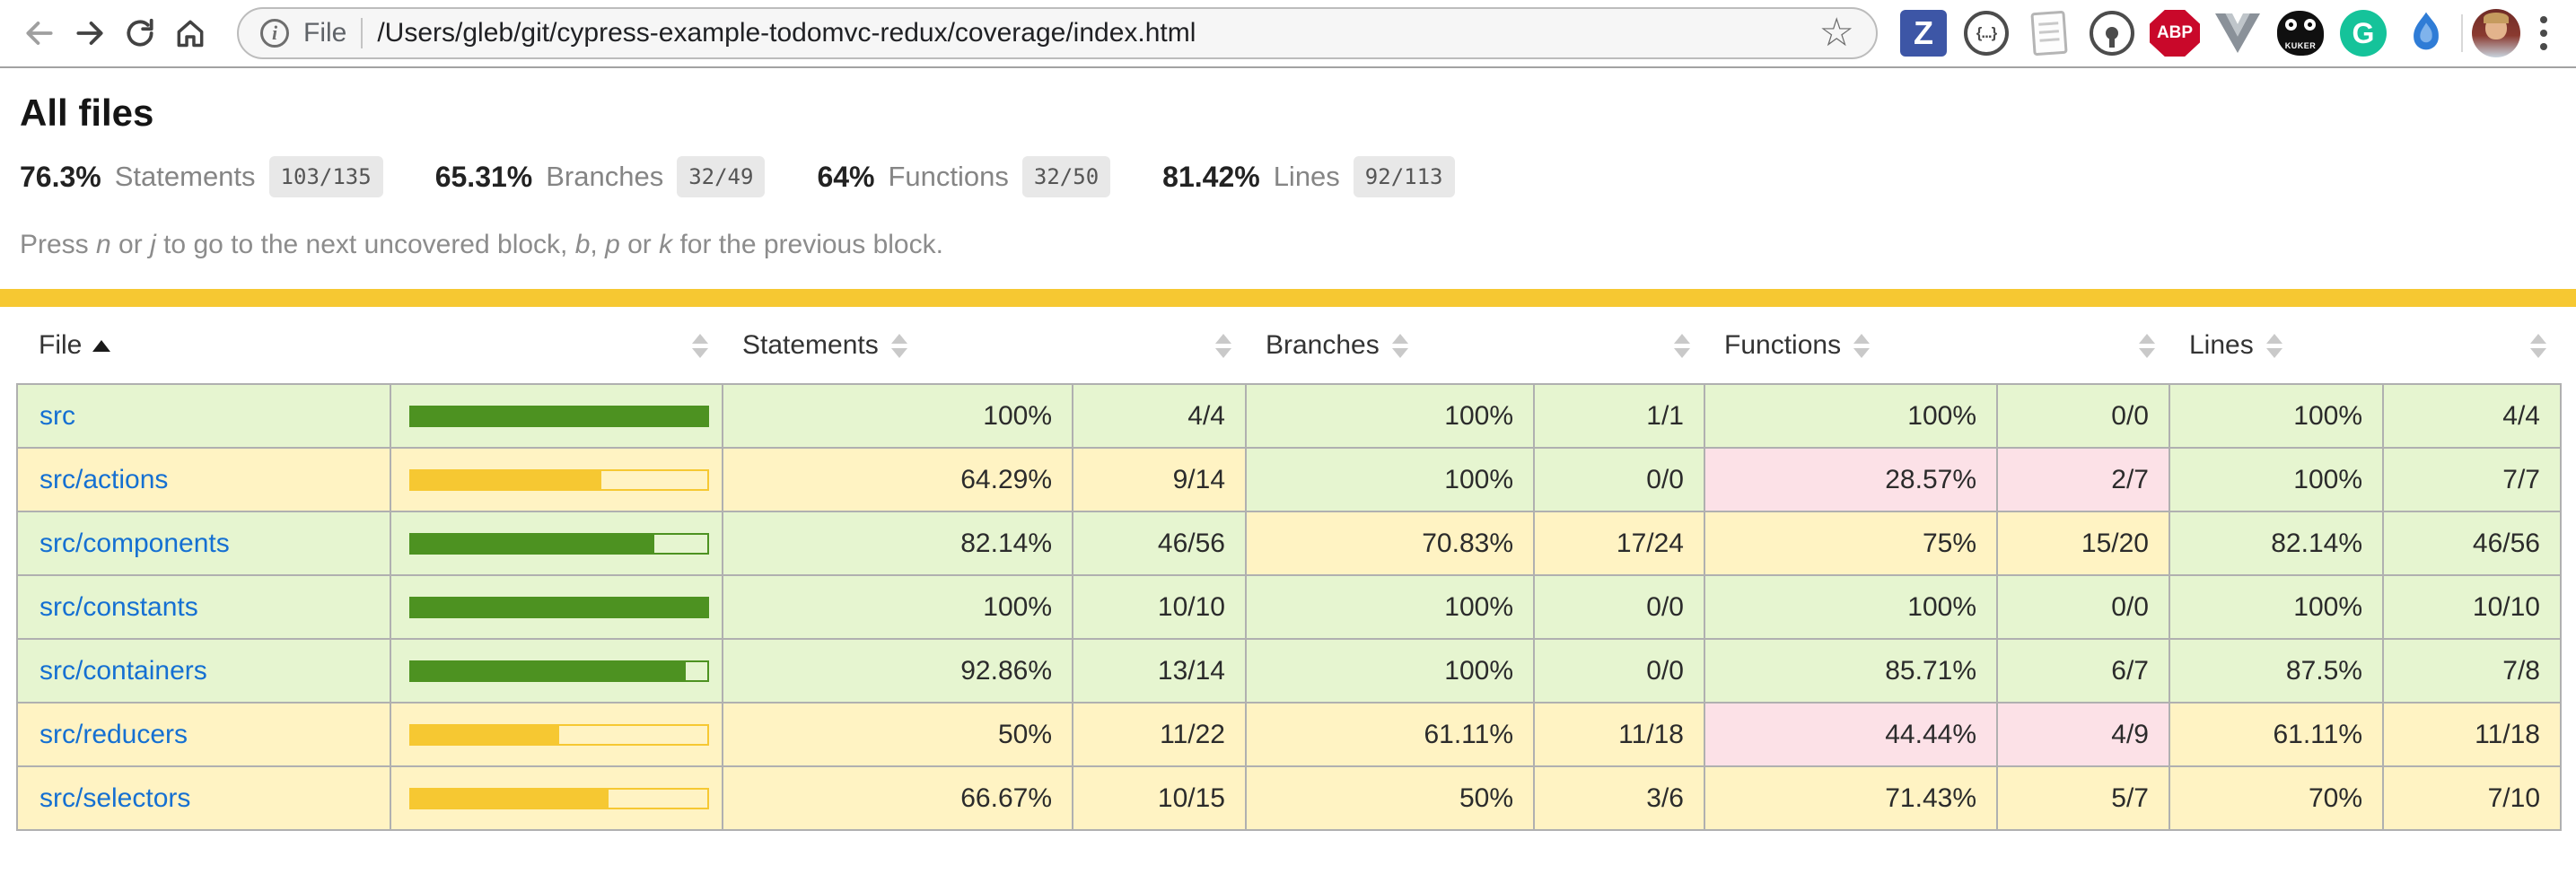 The height and width of the screenshot is (874, 2576). I want to click on statements-fraction-badge: 103/135, so click(325, 177).